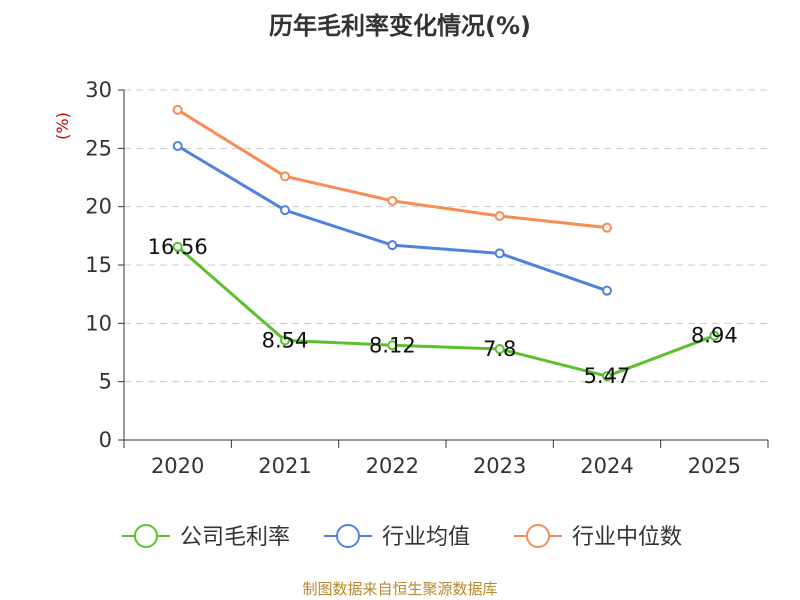 The image size is (800, 600). What do you see at coordinates (426, 537) in the screenshot?
I see `legend-label-1: 行业均值` at bounding box center [426, 537].